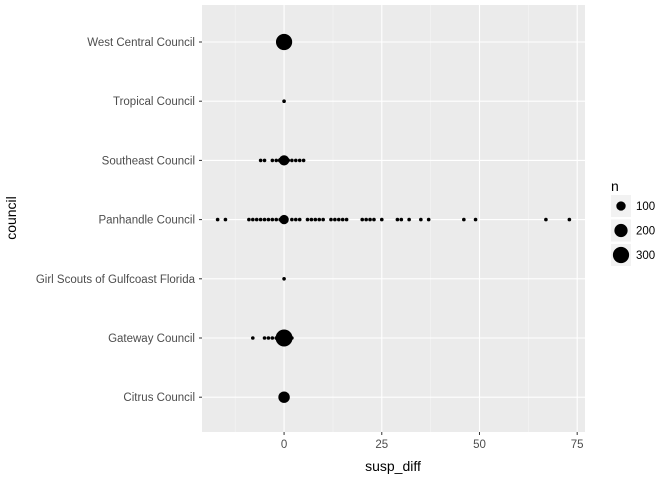 This screenshot has height=480, width=672. I want to click on legend-label: 300, so click(645, 256).